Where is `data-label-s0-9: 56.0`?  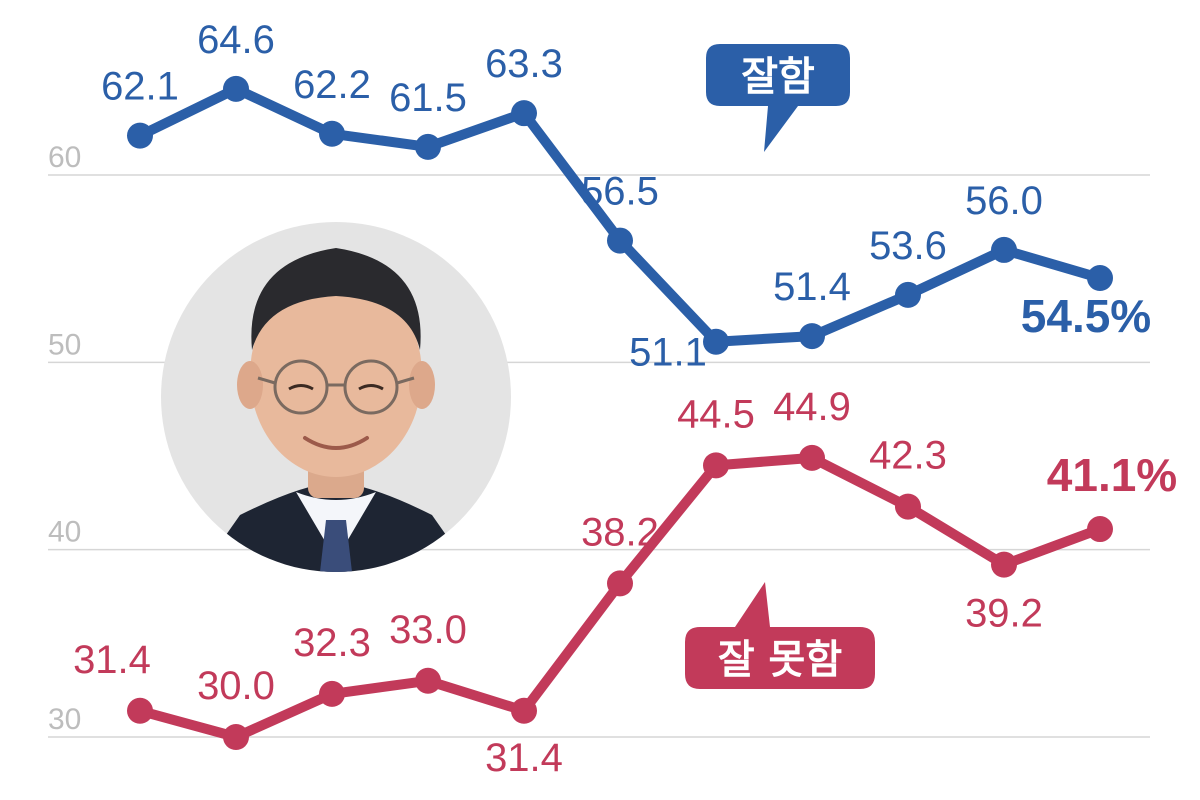 data-label-s0-9: 56.0 is located at coordinates (1004, 201).